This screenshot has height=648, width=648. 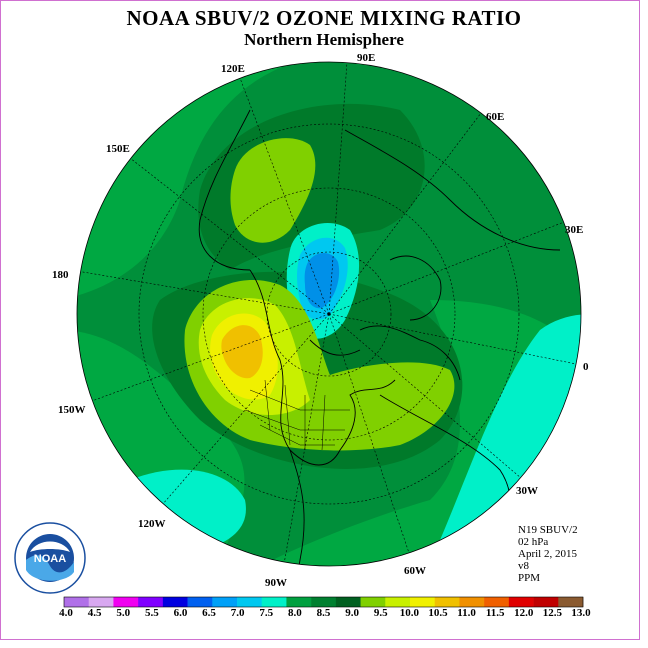 I want to click on longitude-label-60w: 60W, so click(x=415, y=571).